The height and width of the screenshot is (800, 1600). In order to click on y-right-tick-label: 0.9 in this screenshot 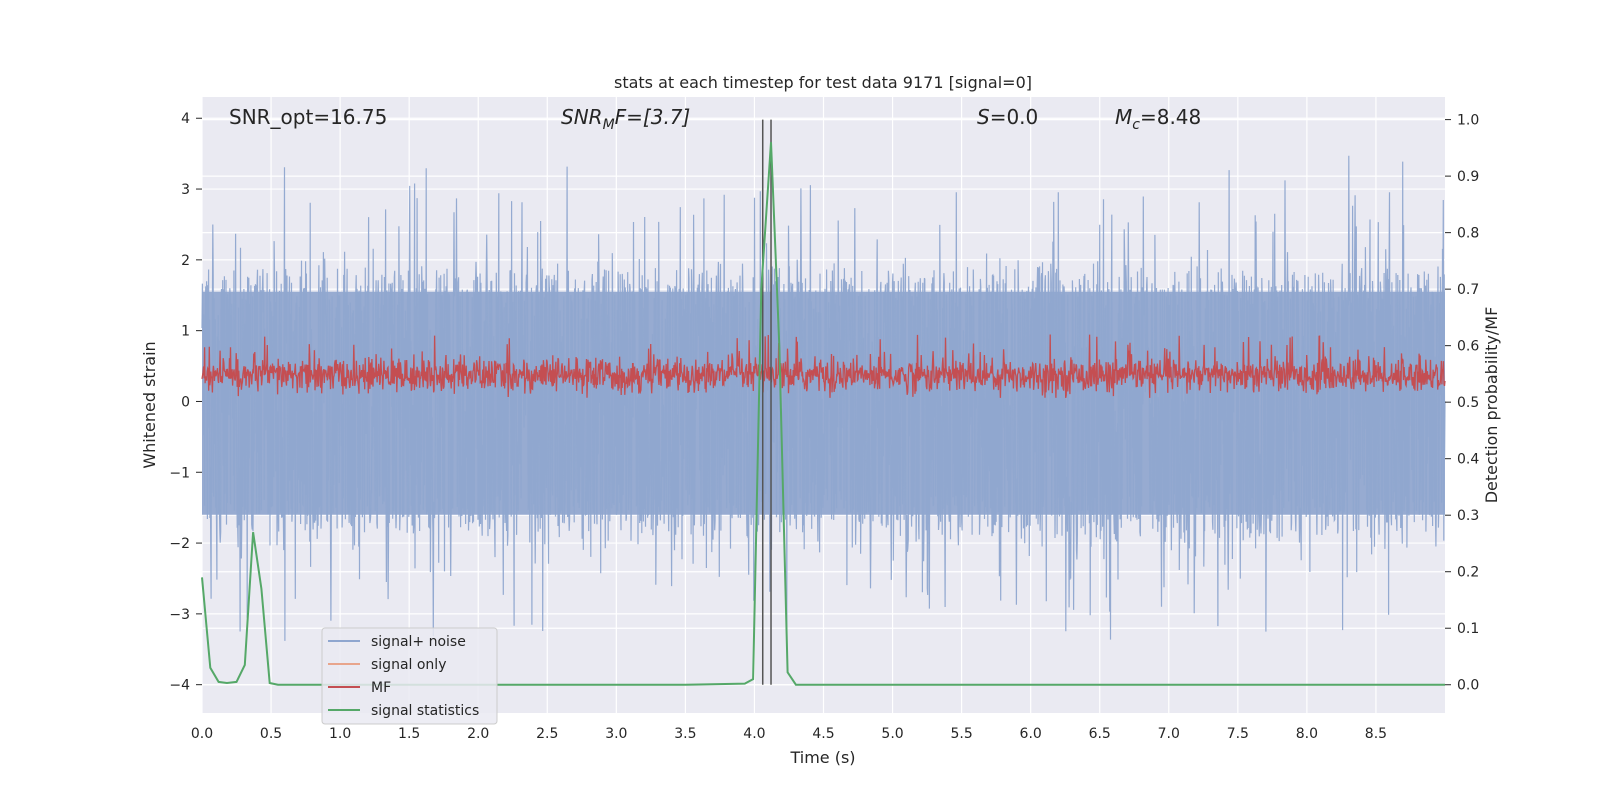, I will do `click(1468, 177)`.